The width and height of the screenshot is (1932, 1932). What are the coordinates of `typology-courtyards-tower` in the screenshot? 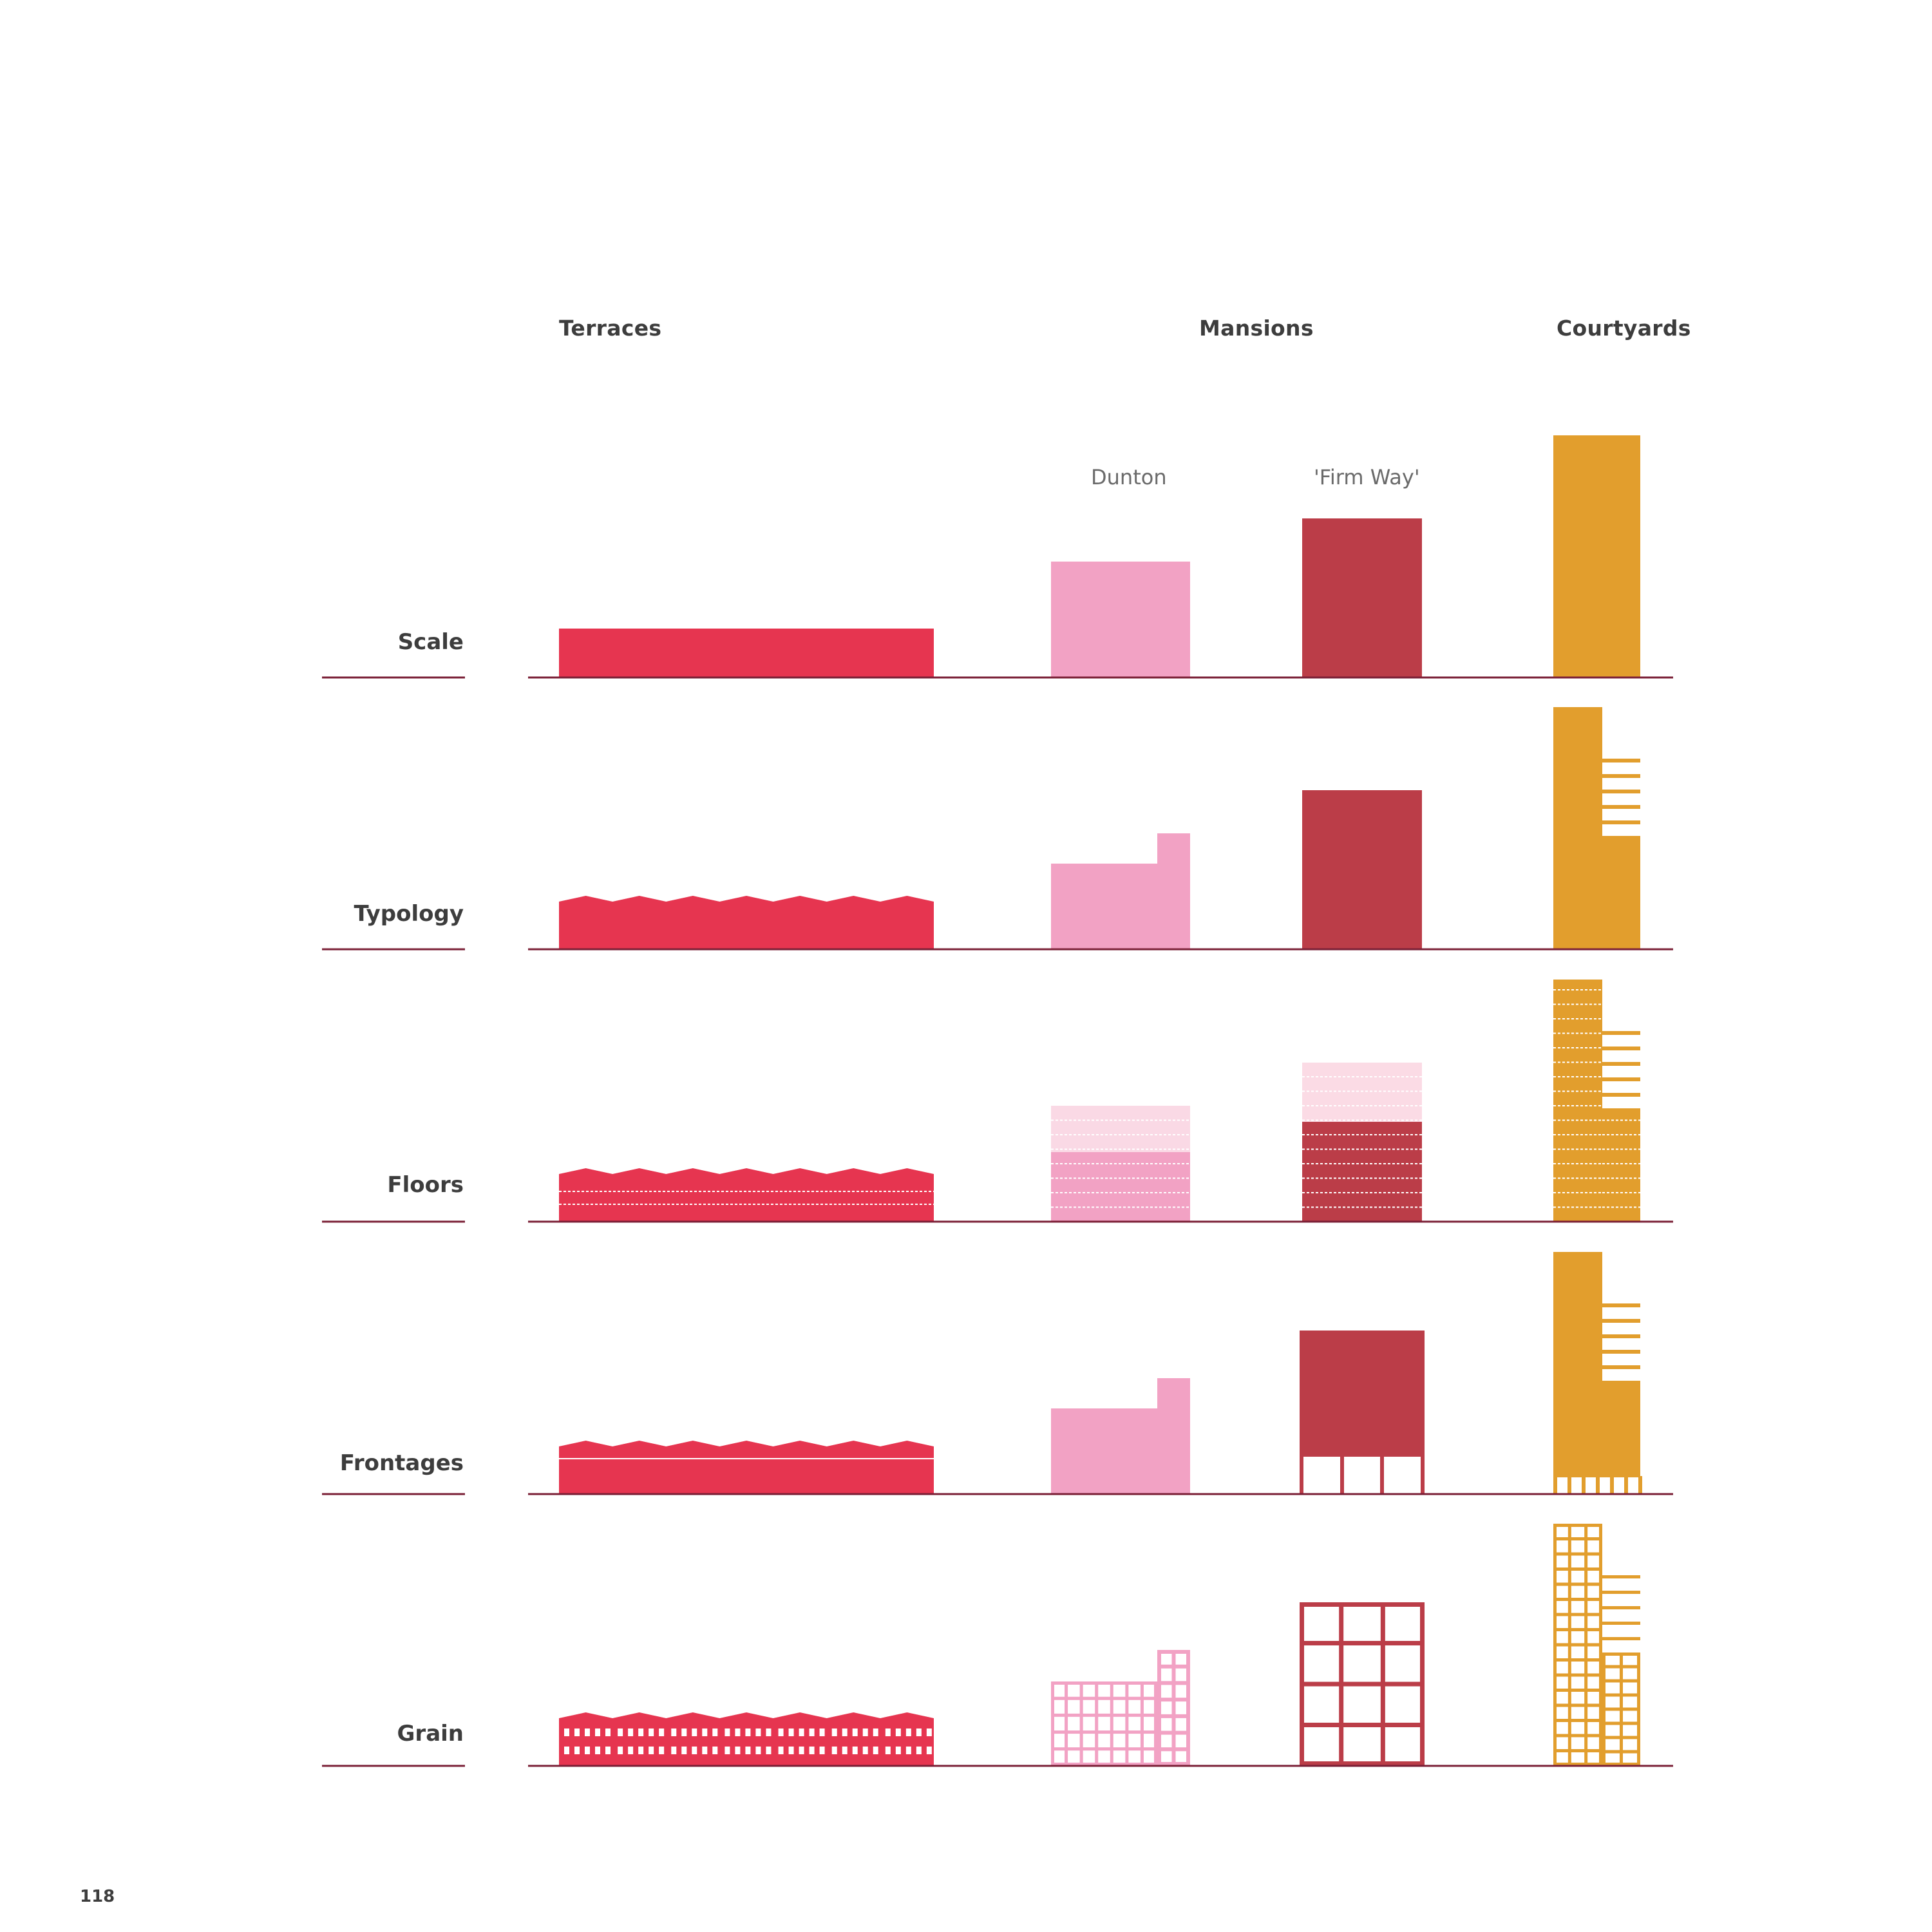 It's located at (1578, 828).